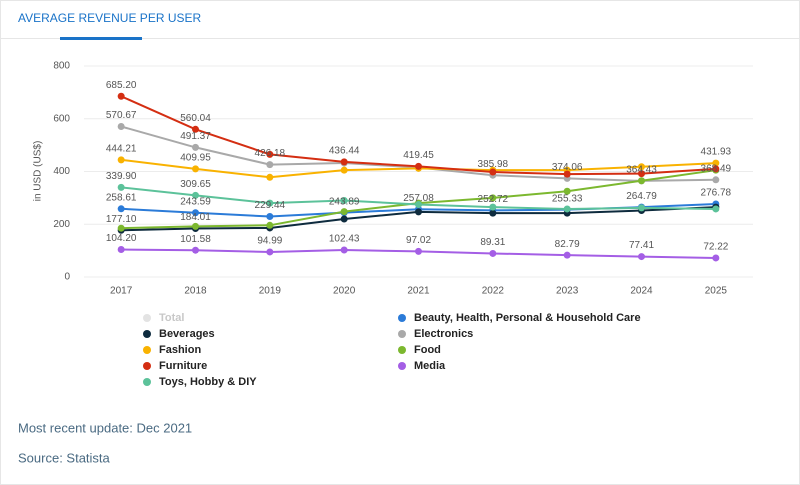  I want to click on x-tick-label: 2017, so click(121, 291).